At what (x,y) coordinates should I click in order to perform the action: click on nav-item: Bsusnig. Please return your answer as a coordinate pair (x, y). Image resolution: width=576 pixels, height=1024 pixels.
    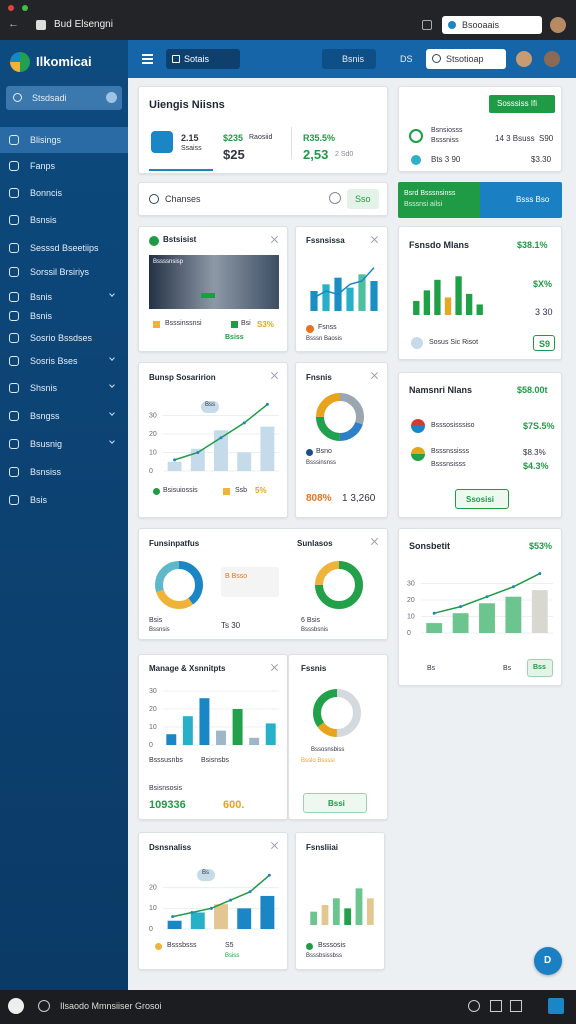
    Looking at the image, I should click on (64, 444).